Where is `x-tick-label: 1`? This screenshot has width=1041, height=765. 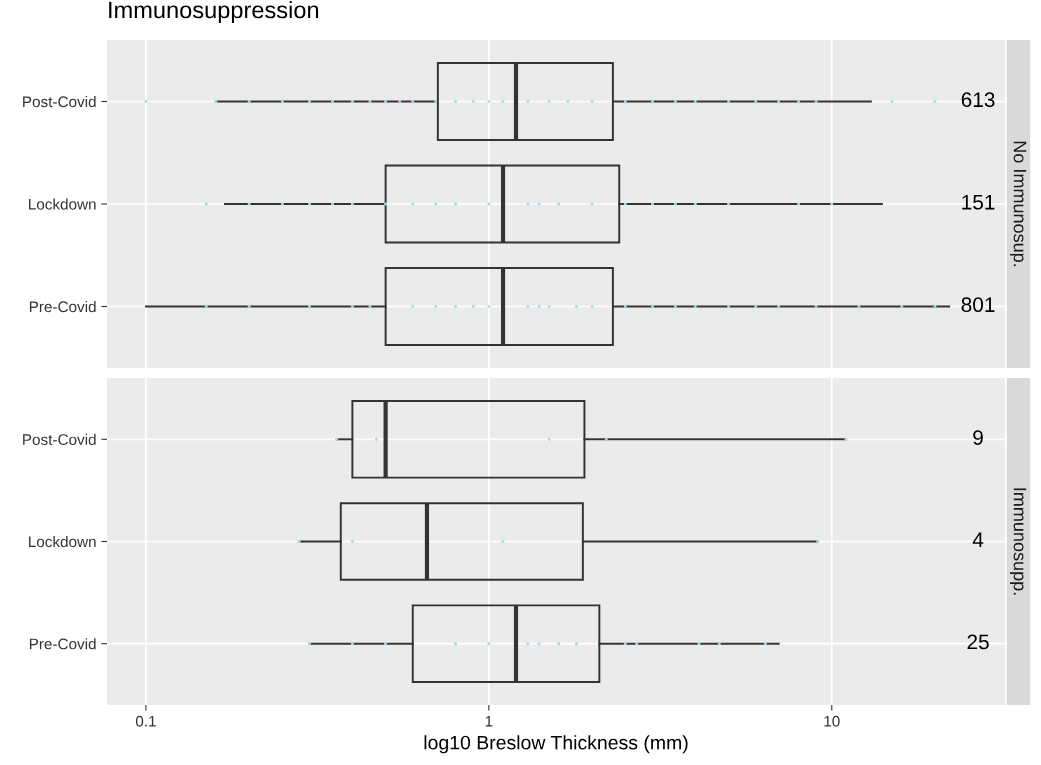
x-tick-label: 1 is located at coordinates (489, 721).